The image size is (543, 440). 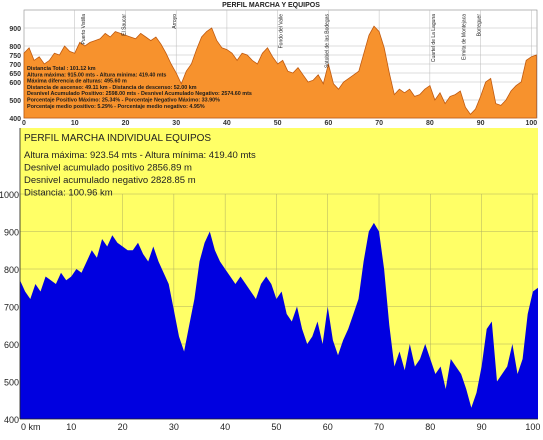 What do you see at coordinates (327, 41) in the screenshot?
I see `waypoint-label: Sotobiel de las Bodegas` at bounding box center [327, 41].